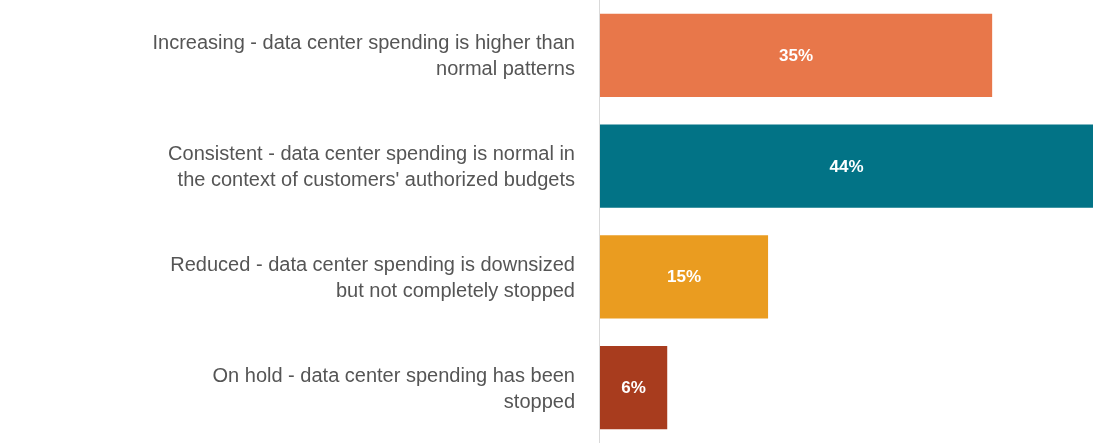 The image size is (1093, 443). I want to click on data-label: 15%, so click(684, 277).